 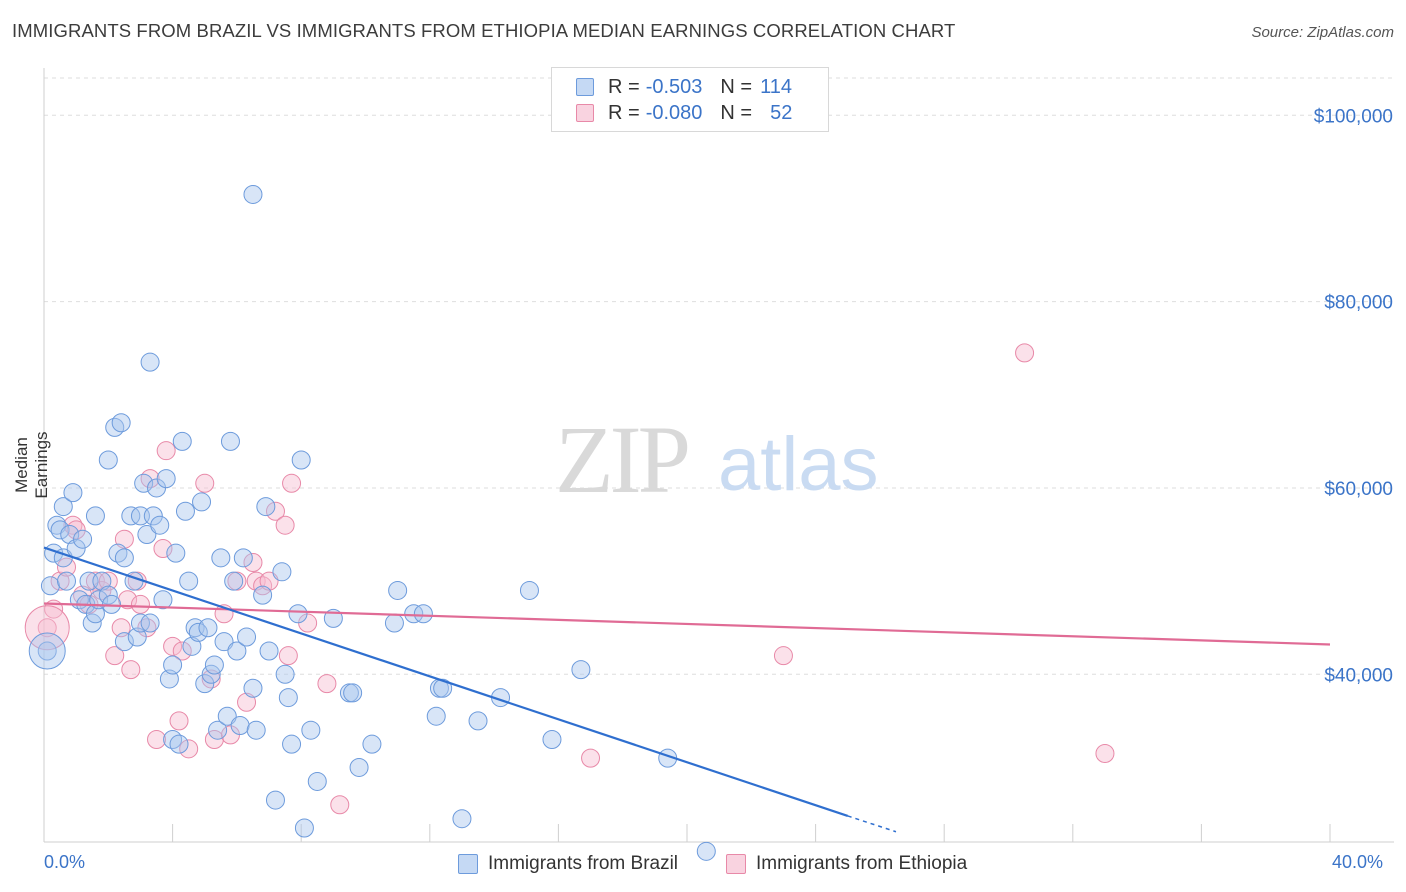 I want to click on legend-swatch-ethiopia, so click(x=585, y=113).